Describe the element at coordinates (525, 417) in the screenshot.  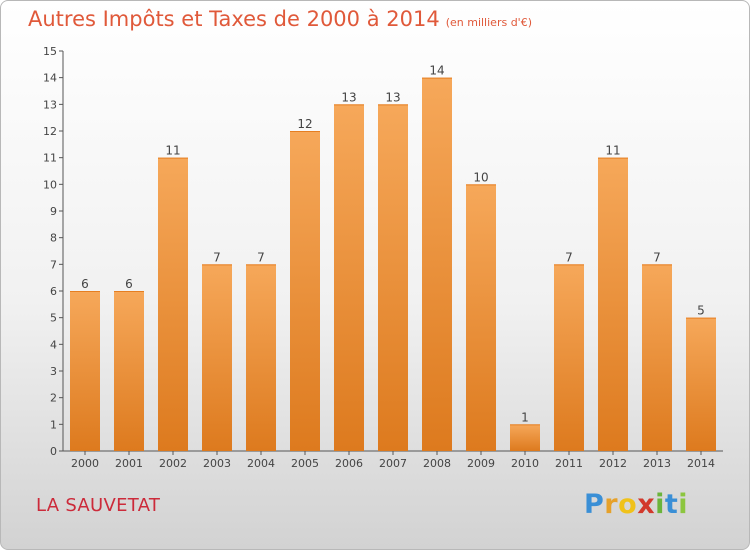
I see `data-label: 1` at that location.